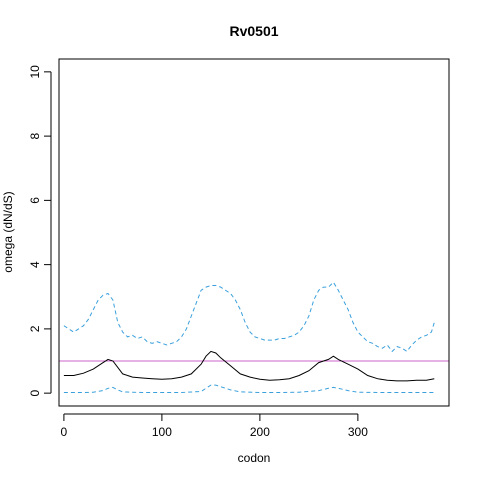 The width and height of the screenshot is (480, 480). I want to click on x-axis-label: codon, so click(254, 458).